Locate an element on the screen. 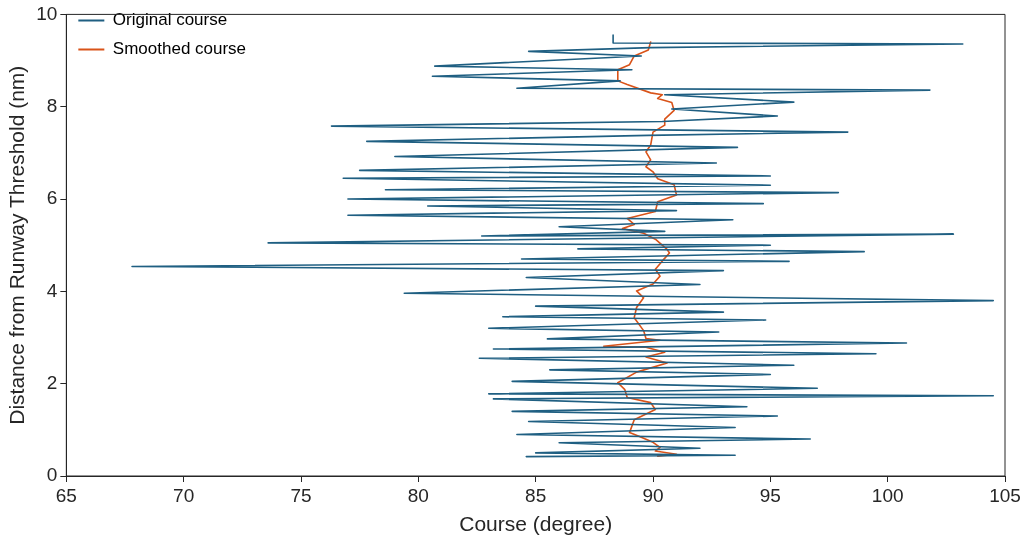  y-tick-label: 4 is located at coordinates (52, 290).